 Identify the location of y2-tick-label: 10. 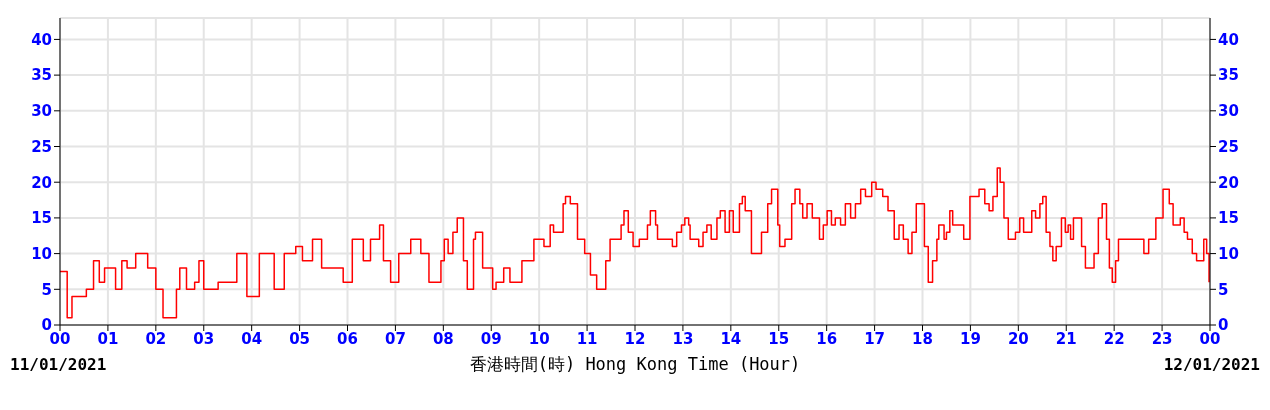
(1228, 253).